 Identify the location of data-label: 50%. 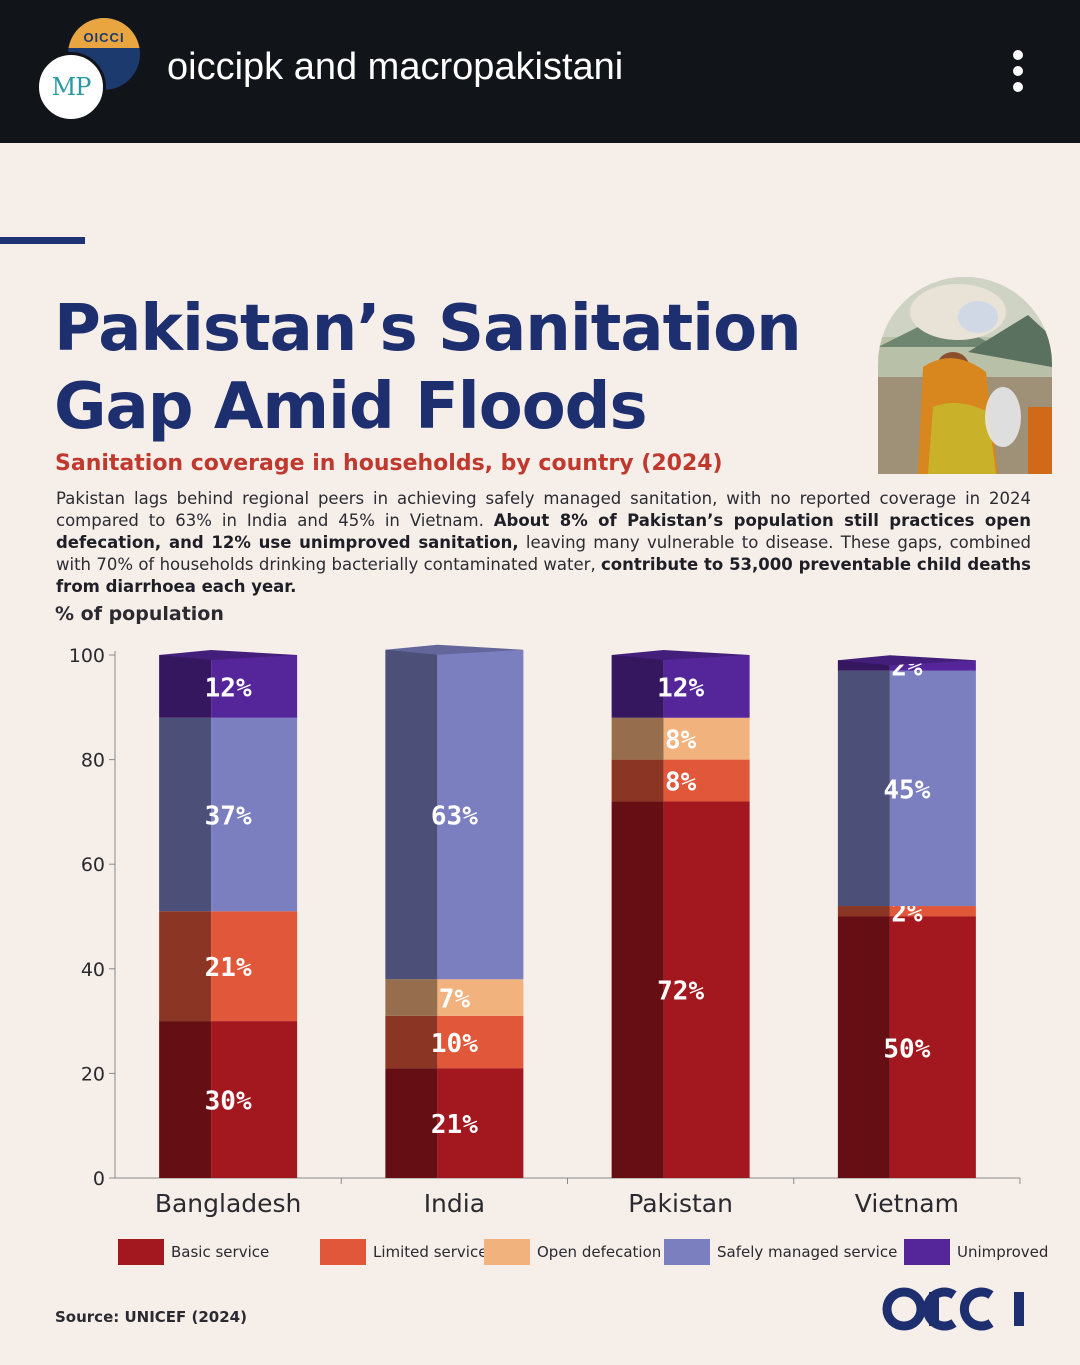
(906, 1049).